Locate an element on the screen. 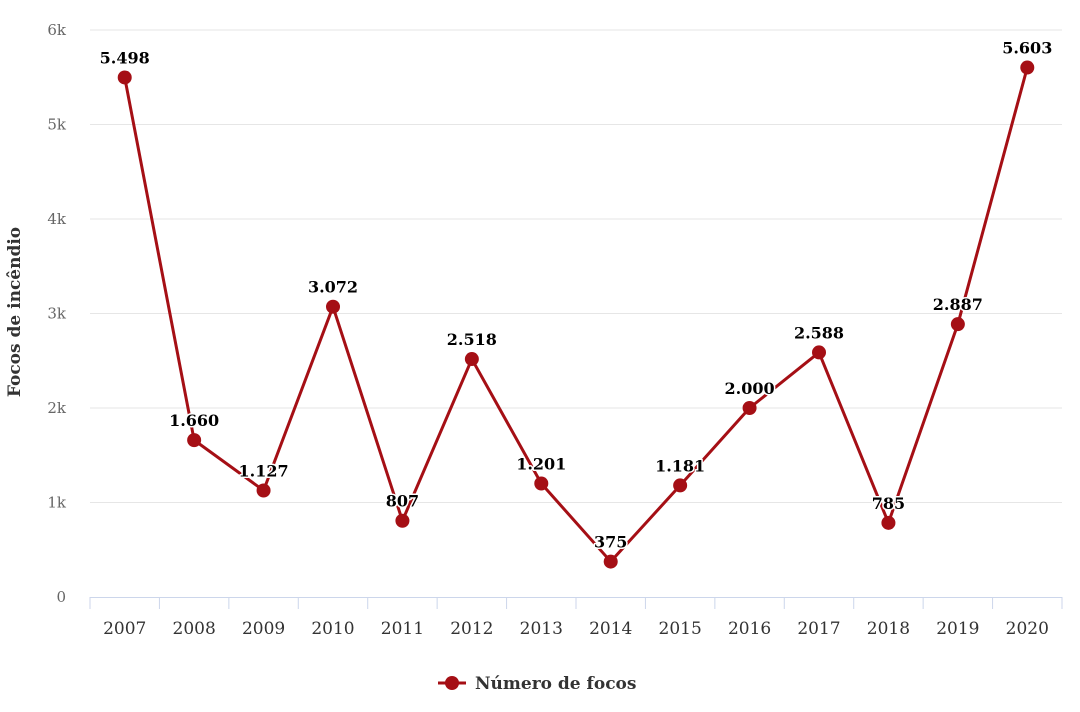 Image resolution: width=1080 pixels, height=712 pixels. legend: Número de focos is located at coordinates (537, 684).